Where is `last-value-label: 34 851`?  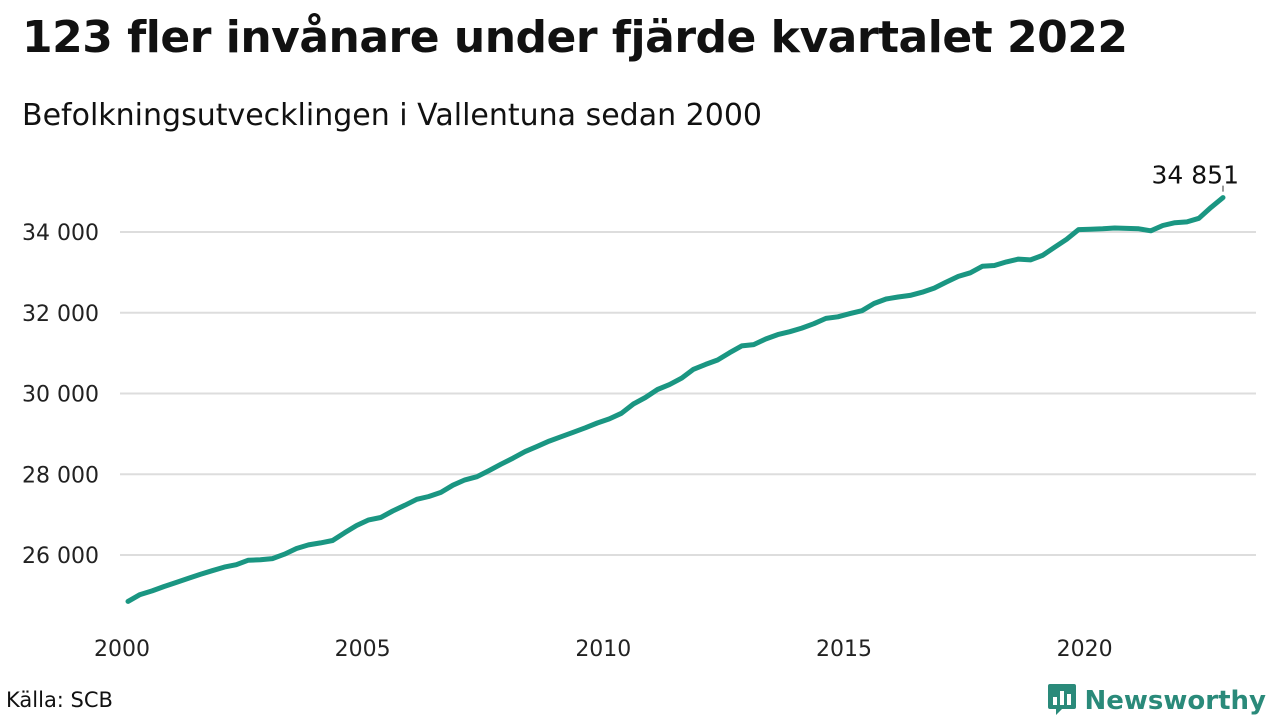
last-value-label: 34 851 is located at coordinates (1195, 175).